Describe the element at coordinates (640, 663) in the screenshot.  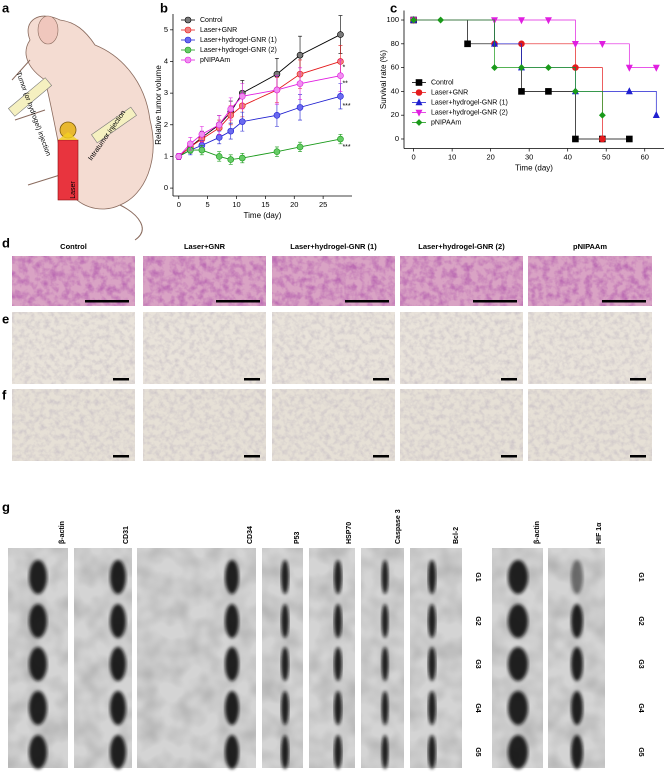
I see `lane-label: G3` at that location.